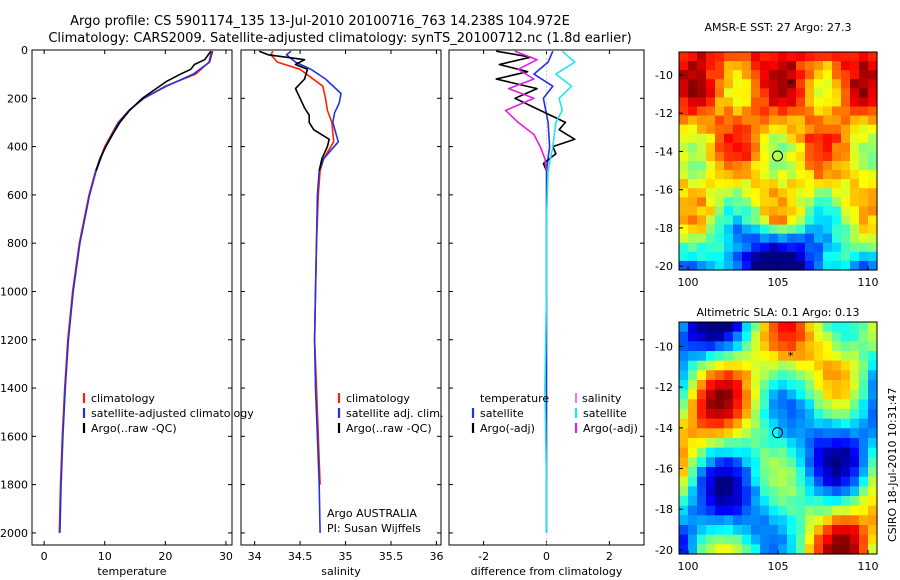 The width and height of the screenshot is (900, 580). What do you see at coordinates (17, 147) in the screenshot?
I see `y-tick-label: 400` at bounding box center [17, 147].